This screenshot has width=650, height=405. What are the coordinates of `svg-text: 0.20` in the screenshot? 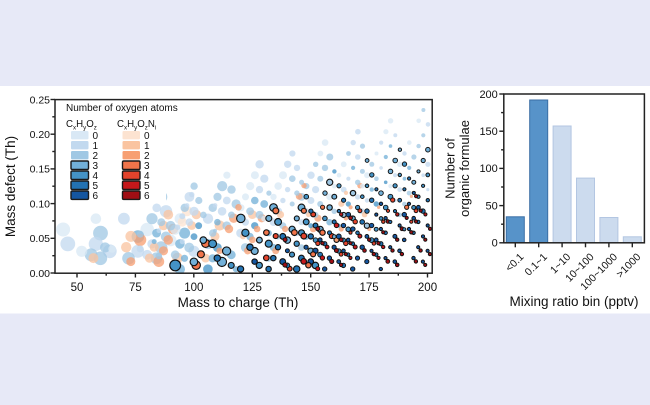 It's located at (40, 135).